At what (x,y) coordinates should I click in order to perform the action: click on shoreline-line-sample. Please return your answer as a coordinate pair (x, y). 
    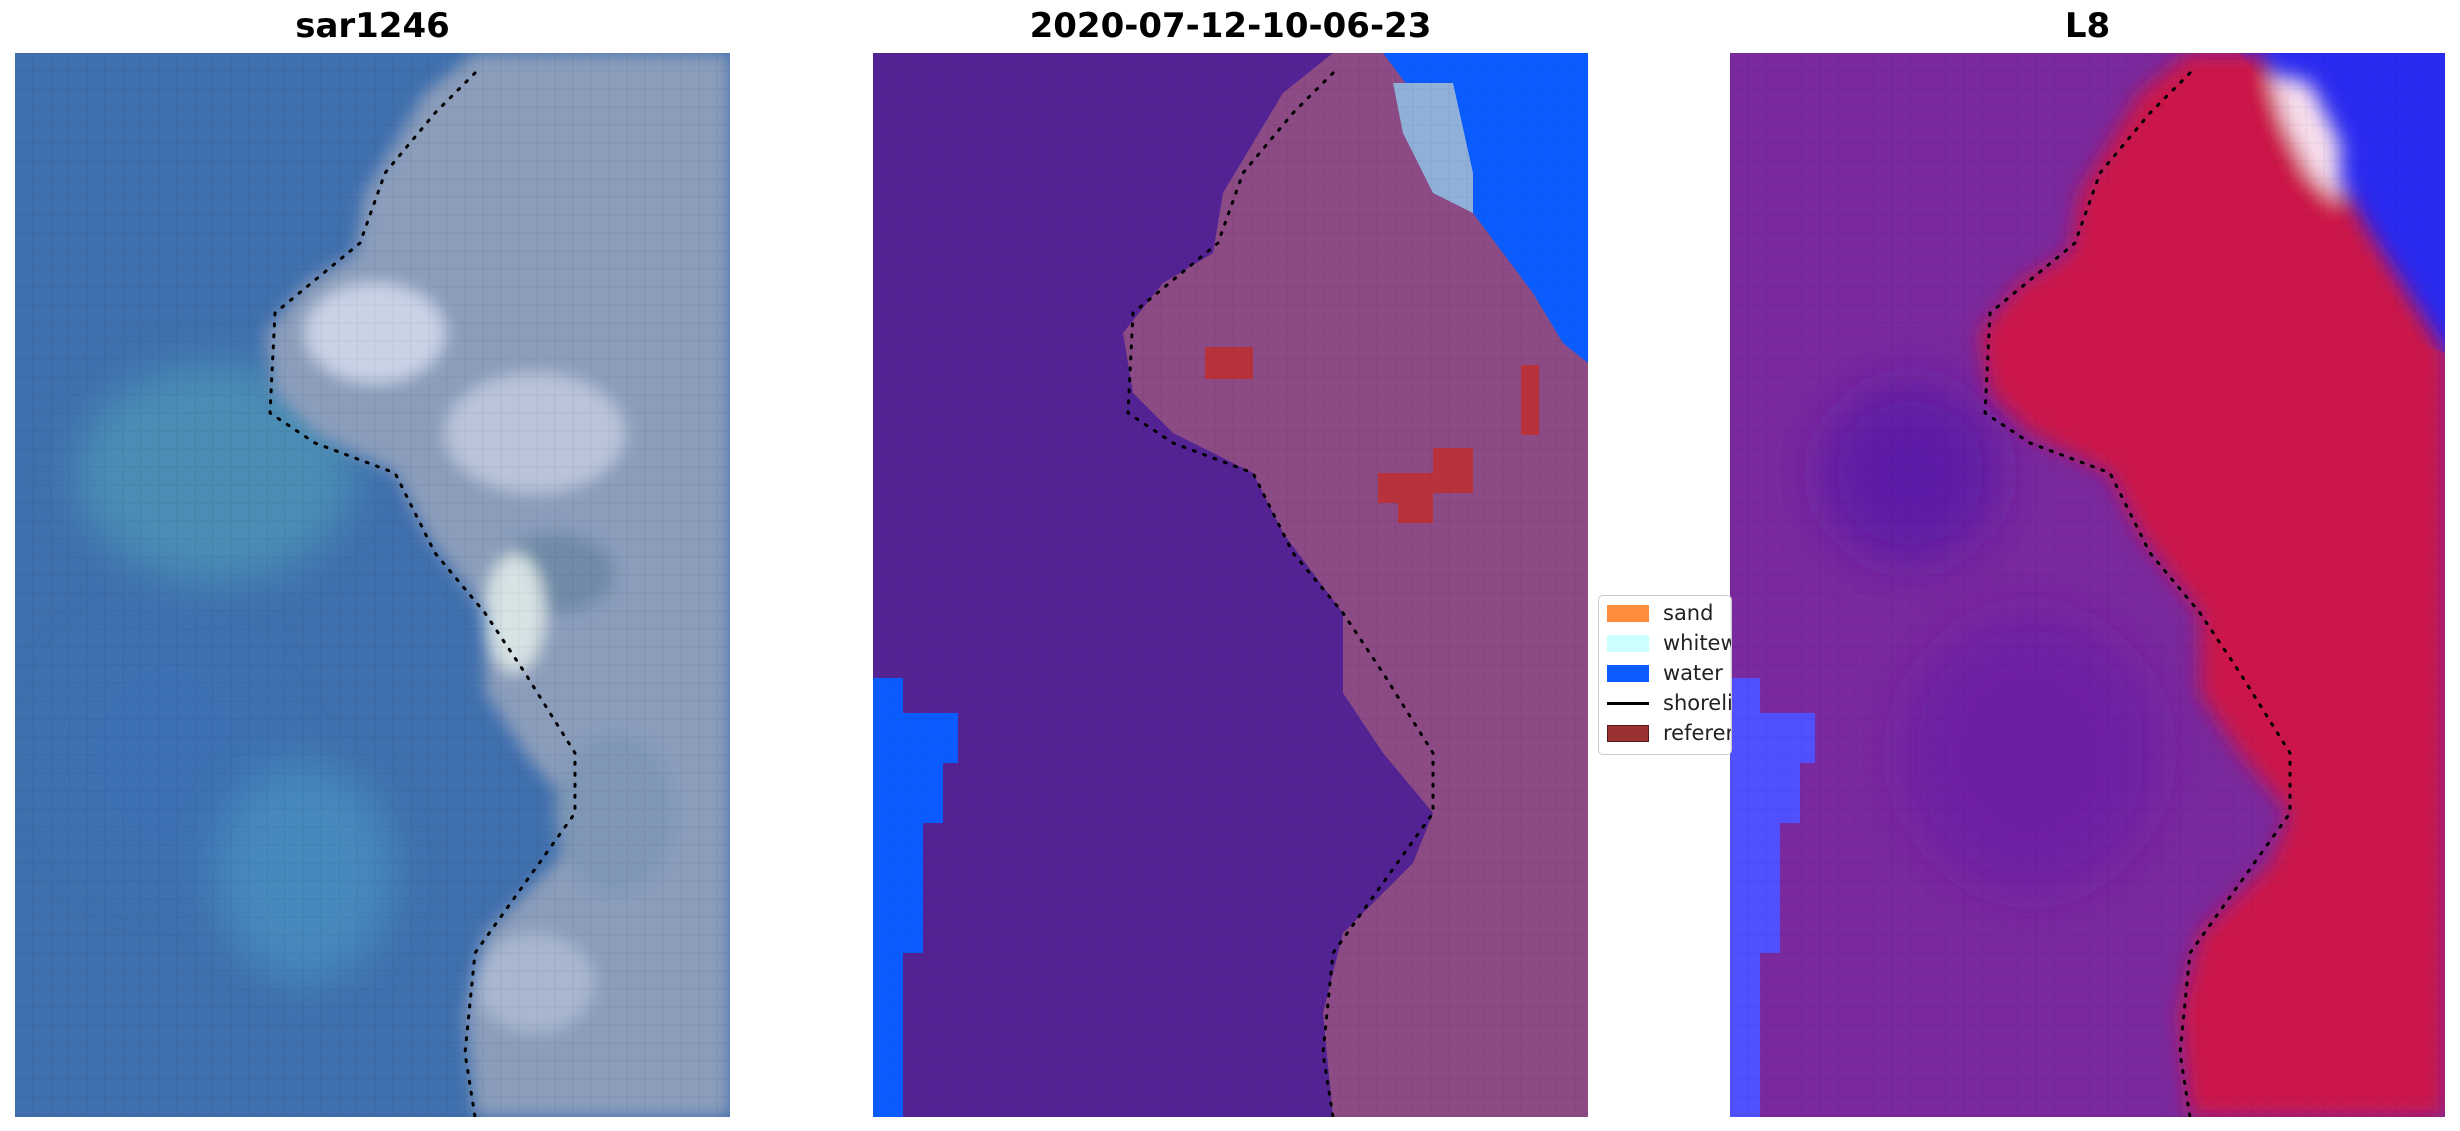
    Looking at the image, I should click on (1628, 703).